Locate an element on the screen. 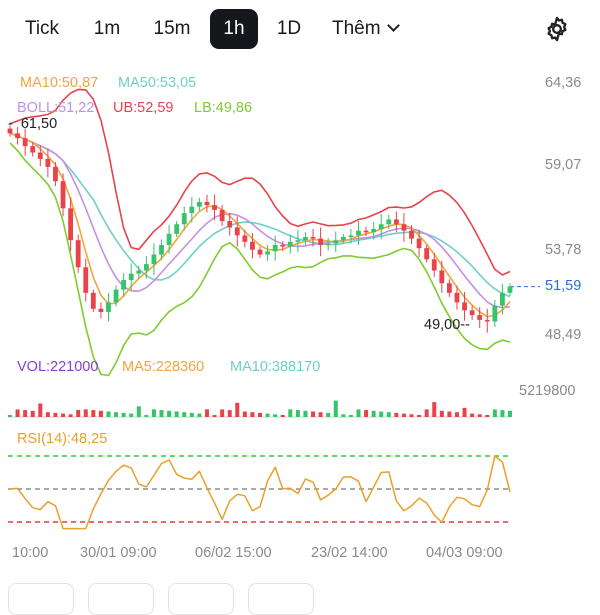 Image resolution: width=600 pixels, height=615 pixels. x-axis-label: 23/02 14:00 is located at coordinates (349, 553).